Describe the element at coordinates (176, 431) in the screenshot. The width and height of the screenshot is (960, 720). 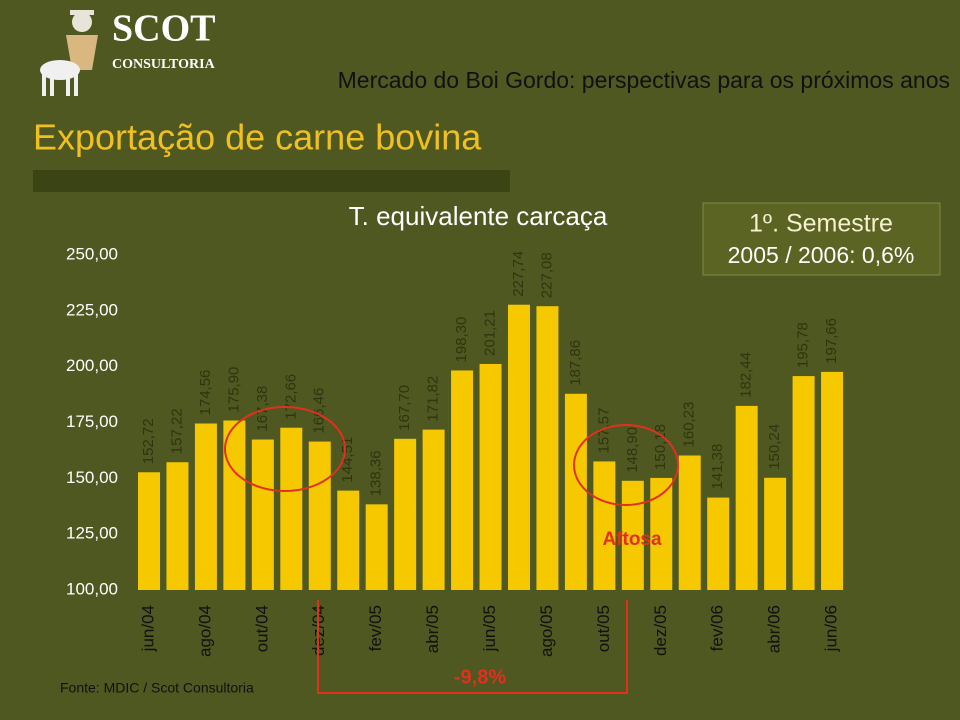
I see `value-label: 157,22` at that location.